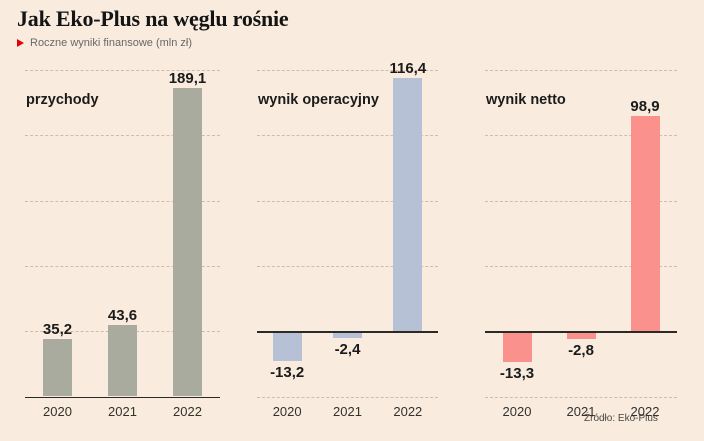 The height and width of the screenshot is (441, 704). I want to click on value-label: -2,4, so click(347, 349).